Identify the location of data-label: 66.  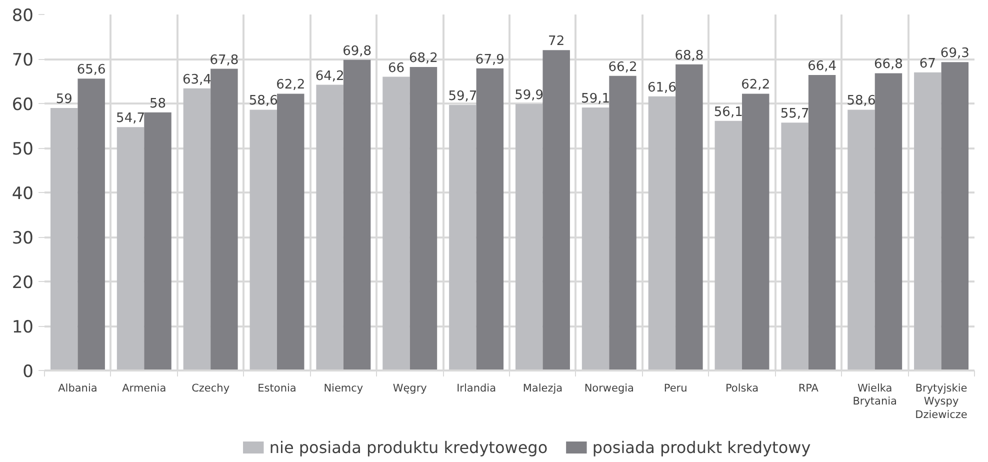
(396, 68).